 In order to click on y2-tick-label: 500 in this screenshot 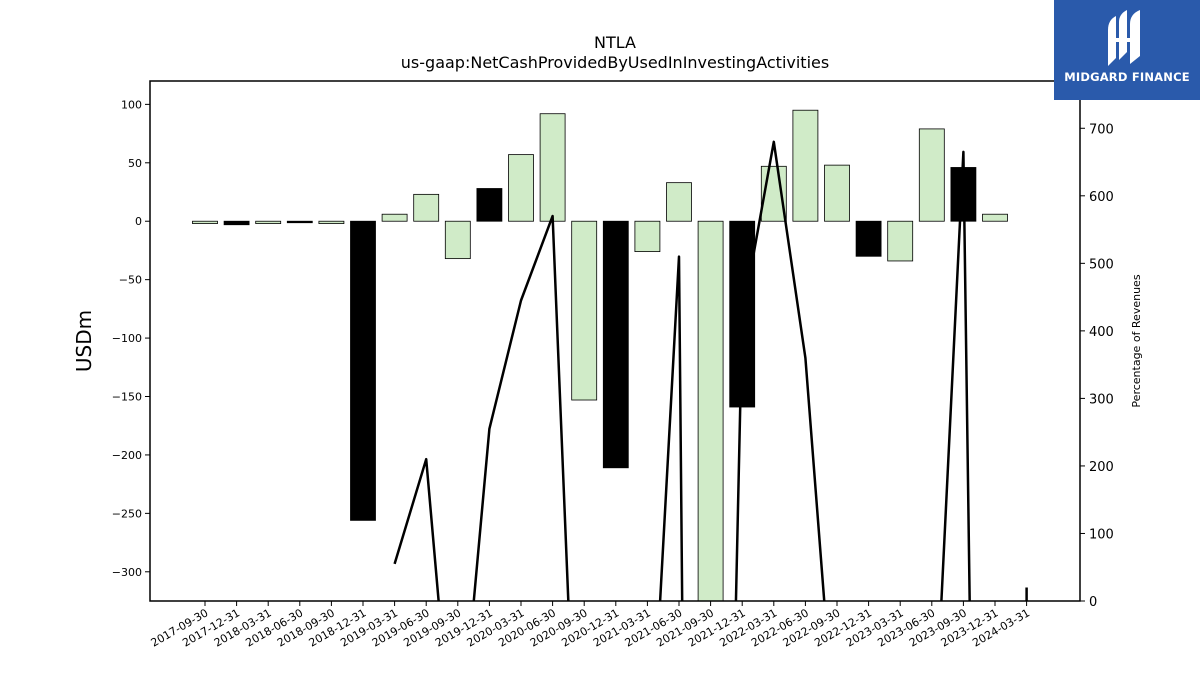, I will do `click(1101, 264)`.